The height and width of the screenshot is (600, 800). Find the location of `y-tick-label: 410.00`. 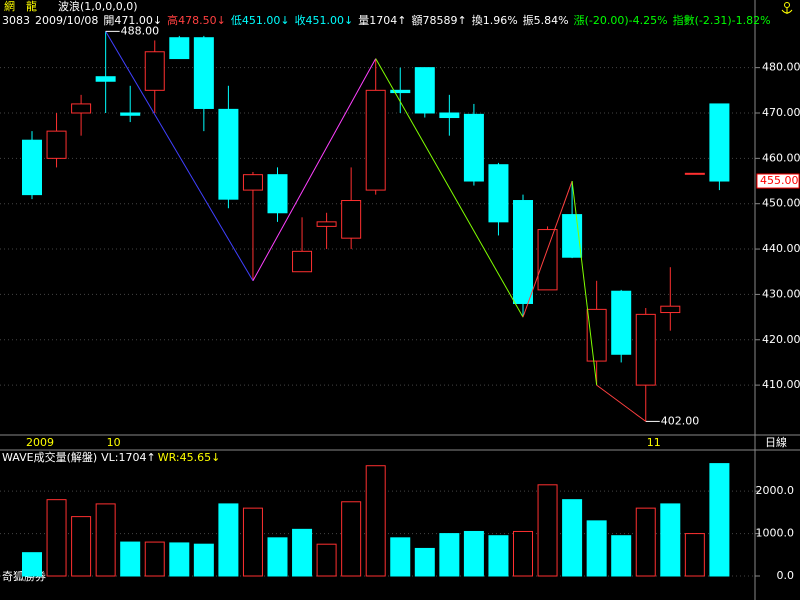

y-tick-label: 410.00 is located at coordinates (781, 384).